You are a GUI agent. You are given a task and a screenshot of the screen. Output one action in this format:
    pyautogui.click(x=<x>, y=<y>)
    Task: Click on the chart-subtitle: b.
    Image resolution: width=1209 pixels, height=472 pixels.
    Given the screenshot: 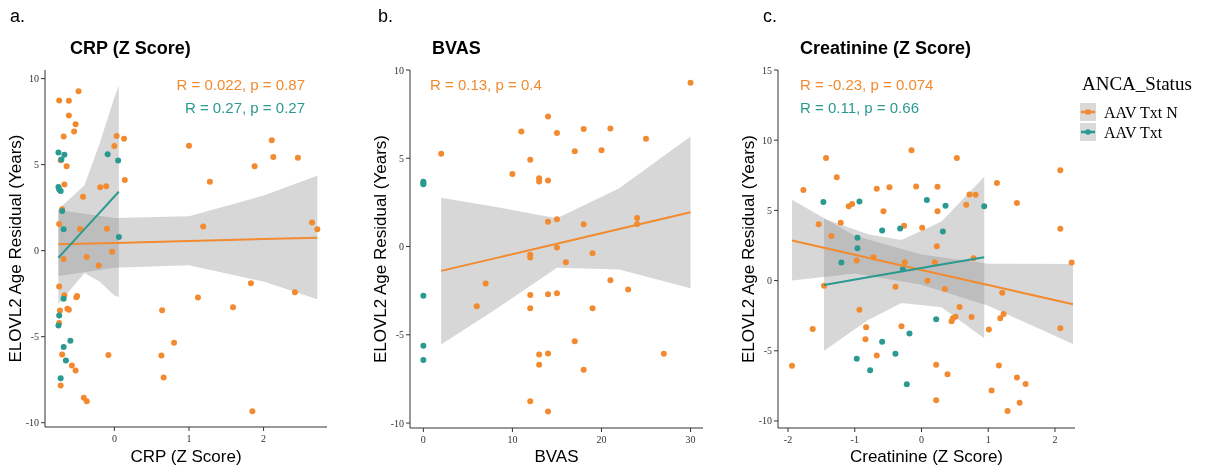 What is the action you would take?
    pyautogui.click(x=386, y=16)
    